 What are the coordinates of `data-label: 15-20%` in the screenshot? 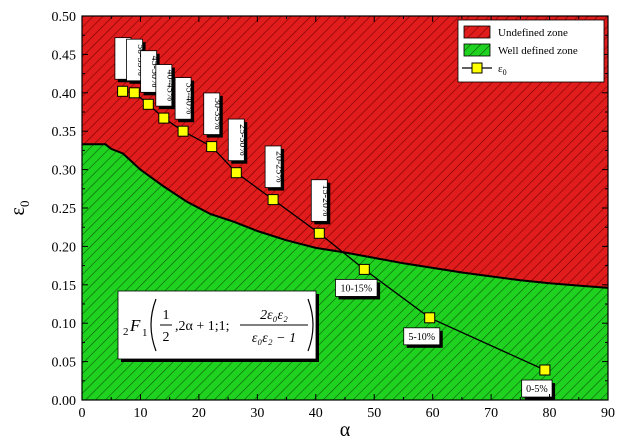 It's located at (320, 202).